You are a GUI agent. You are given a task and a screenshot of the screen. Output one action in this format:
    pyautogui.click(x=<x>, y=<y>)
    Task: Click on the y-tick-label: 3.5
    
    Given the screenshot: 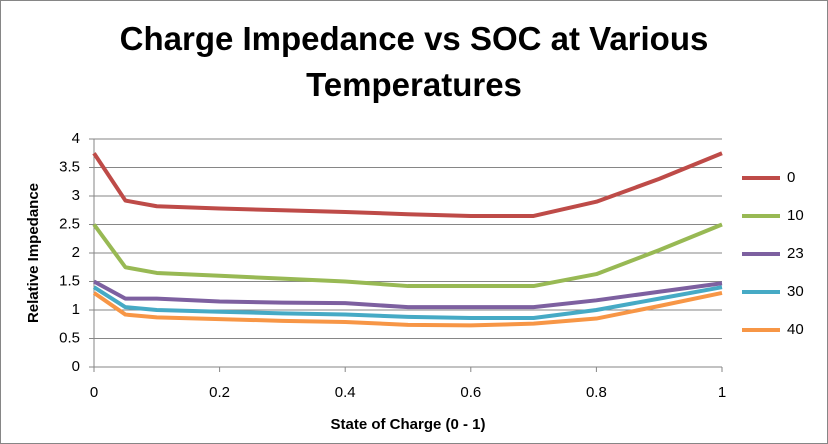 What is the action you would take?
    pyautogui.click(x=69, y=166)
    